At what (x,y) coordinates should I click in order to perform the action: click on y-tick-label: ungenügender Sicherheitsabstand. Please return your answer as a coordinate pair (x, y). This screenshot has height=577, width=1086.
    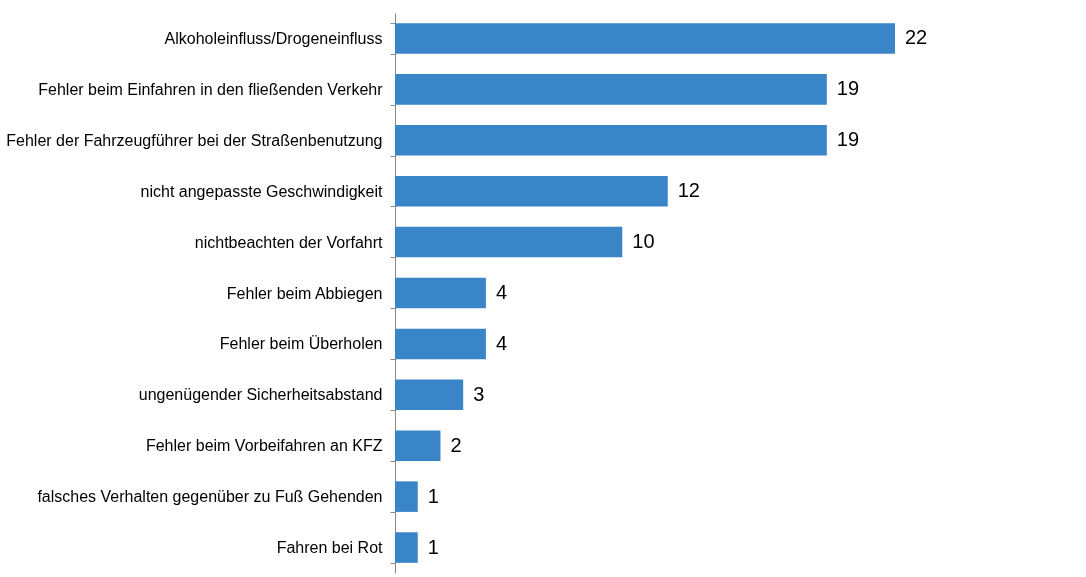
    Looking at the image, I should click on (260, 395).